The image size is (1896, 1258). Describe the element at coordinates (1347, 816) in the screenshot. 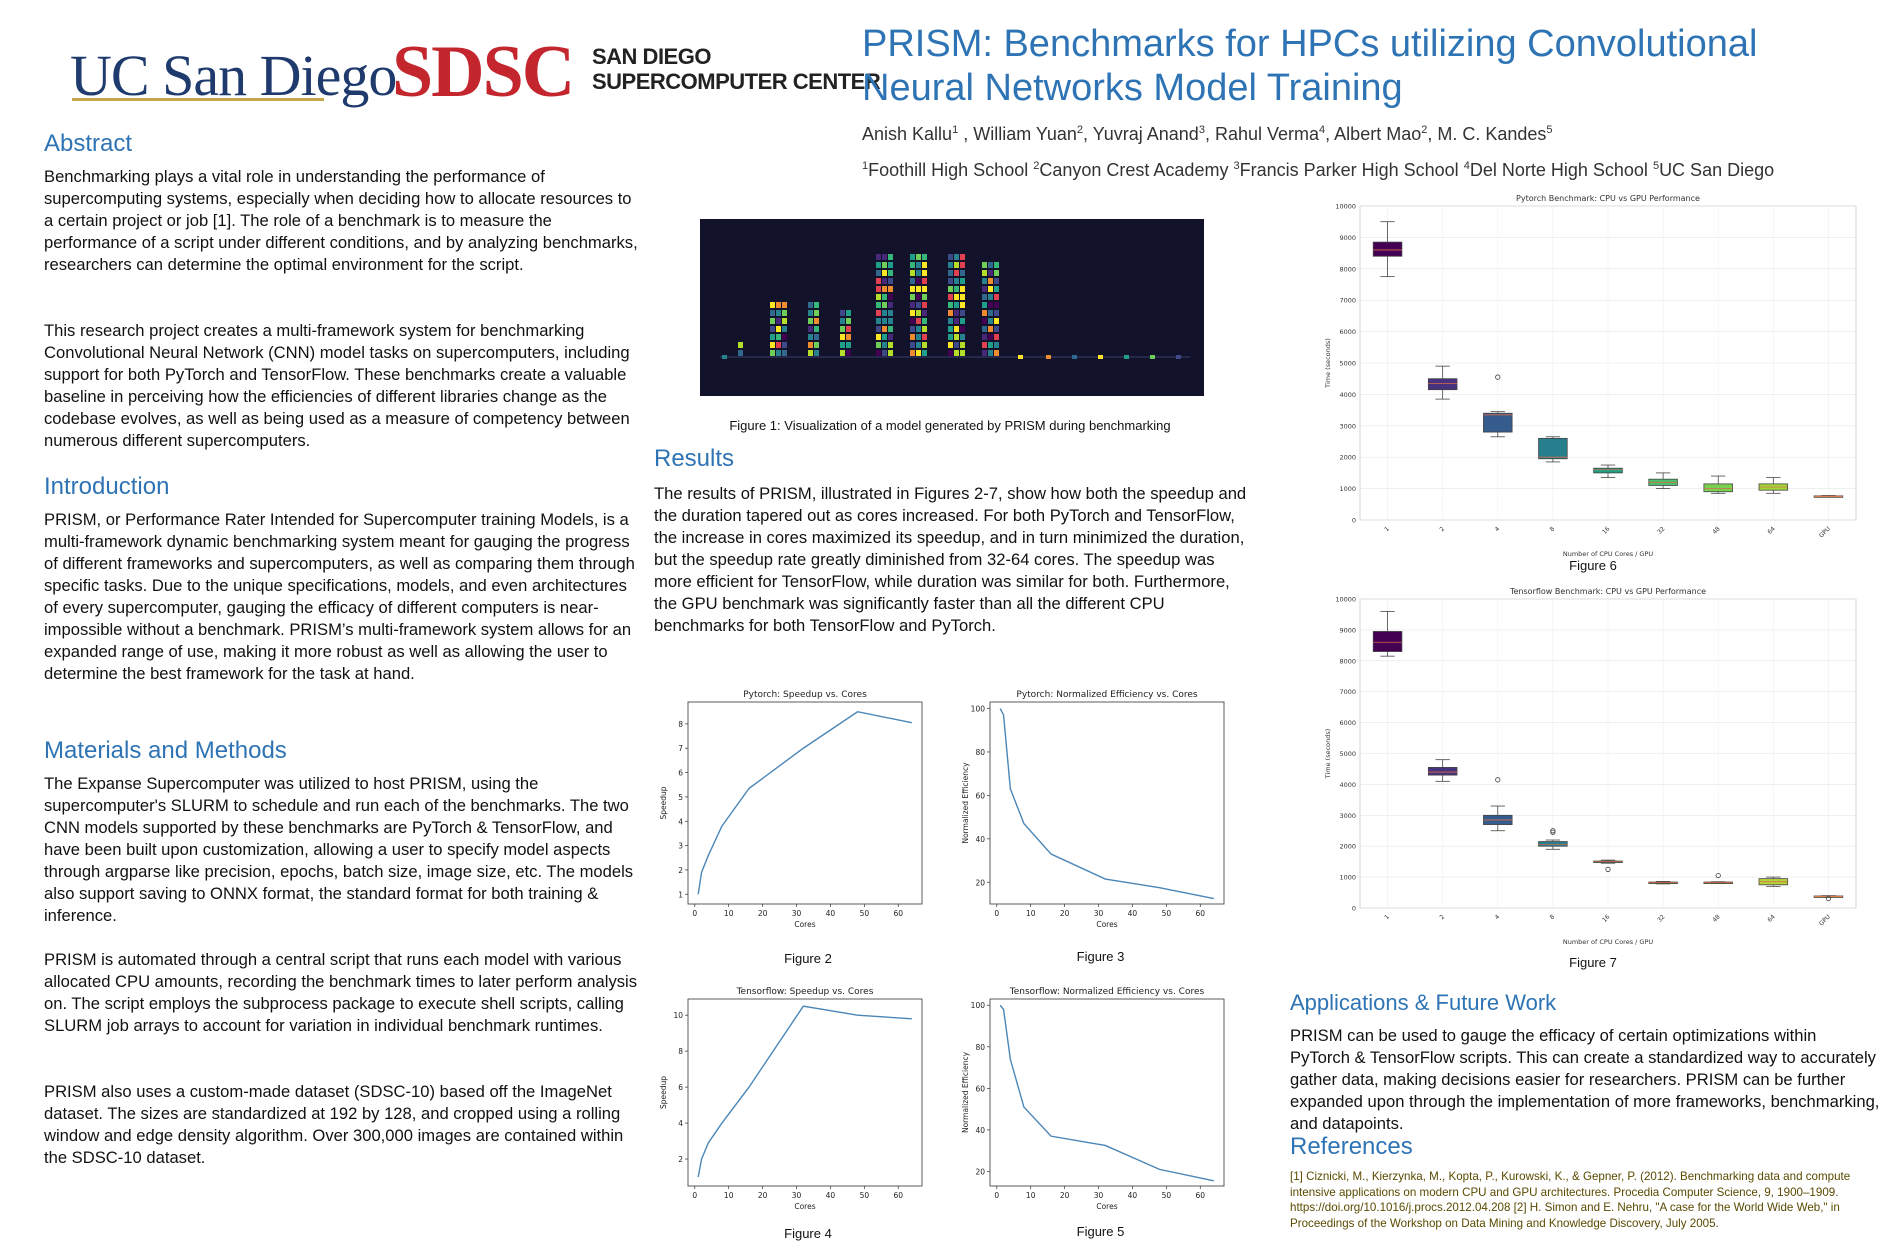

I see `y-tick-label: 3000` at that location.